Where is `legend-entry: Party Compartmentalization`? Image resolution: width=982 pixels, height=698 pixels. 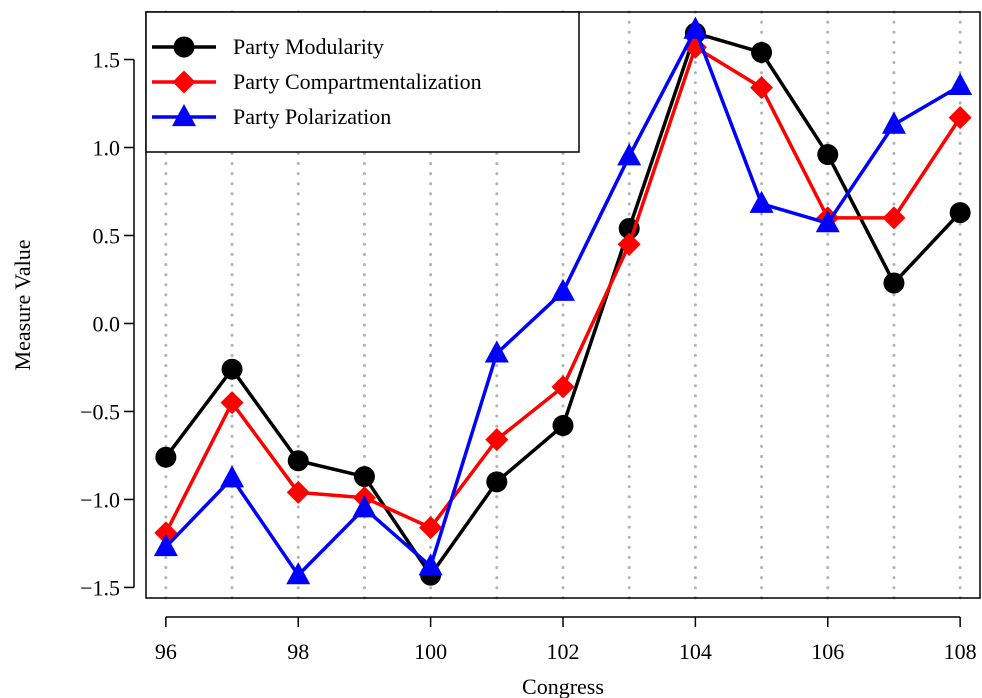 legend-entry: Party Compartmentalization is located at coordinates (317, 81).